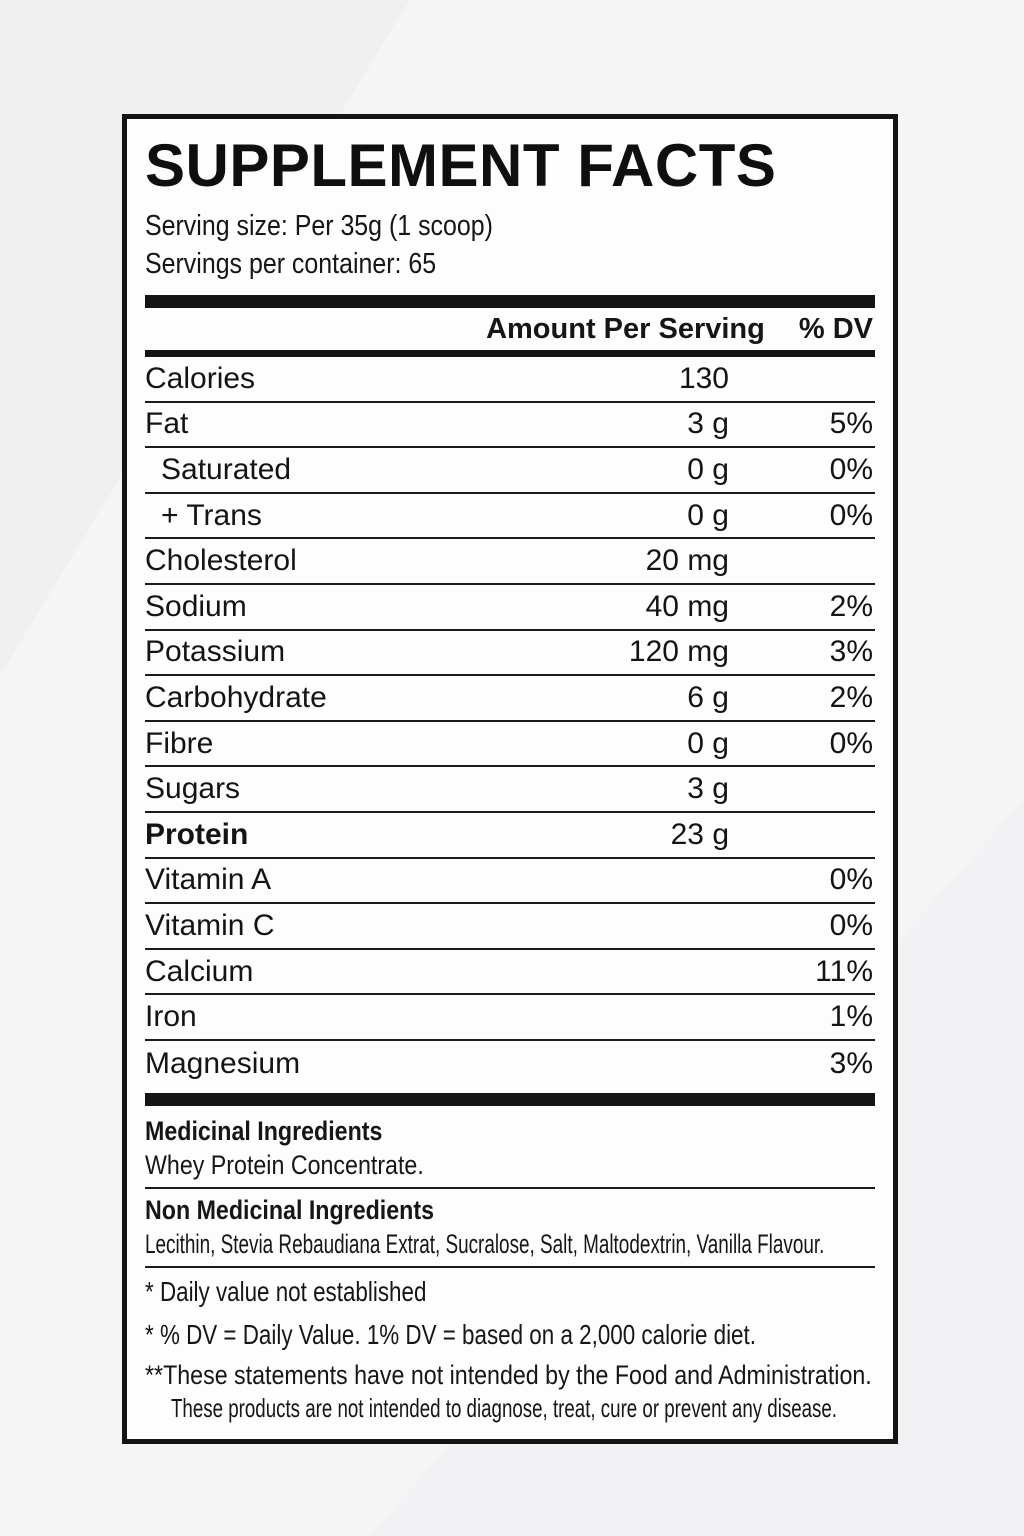 This screenshot has width=1024, height=1536. What do you see at coordinates (687, 561) in the screenshot?
I see `nutrient-amount: 20 mg` at bounding box center [687, 561].